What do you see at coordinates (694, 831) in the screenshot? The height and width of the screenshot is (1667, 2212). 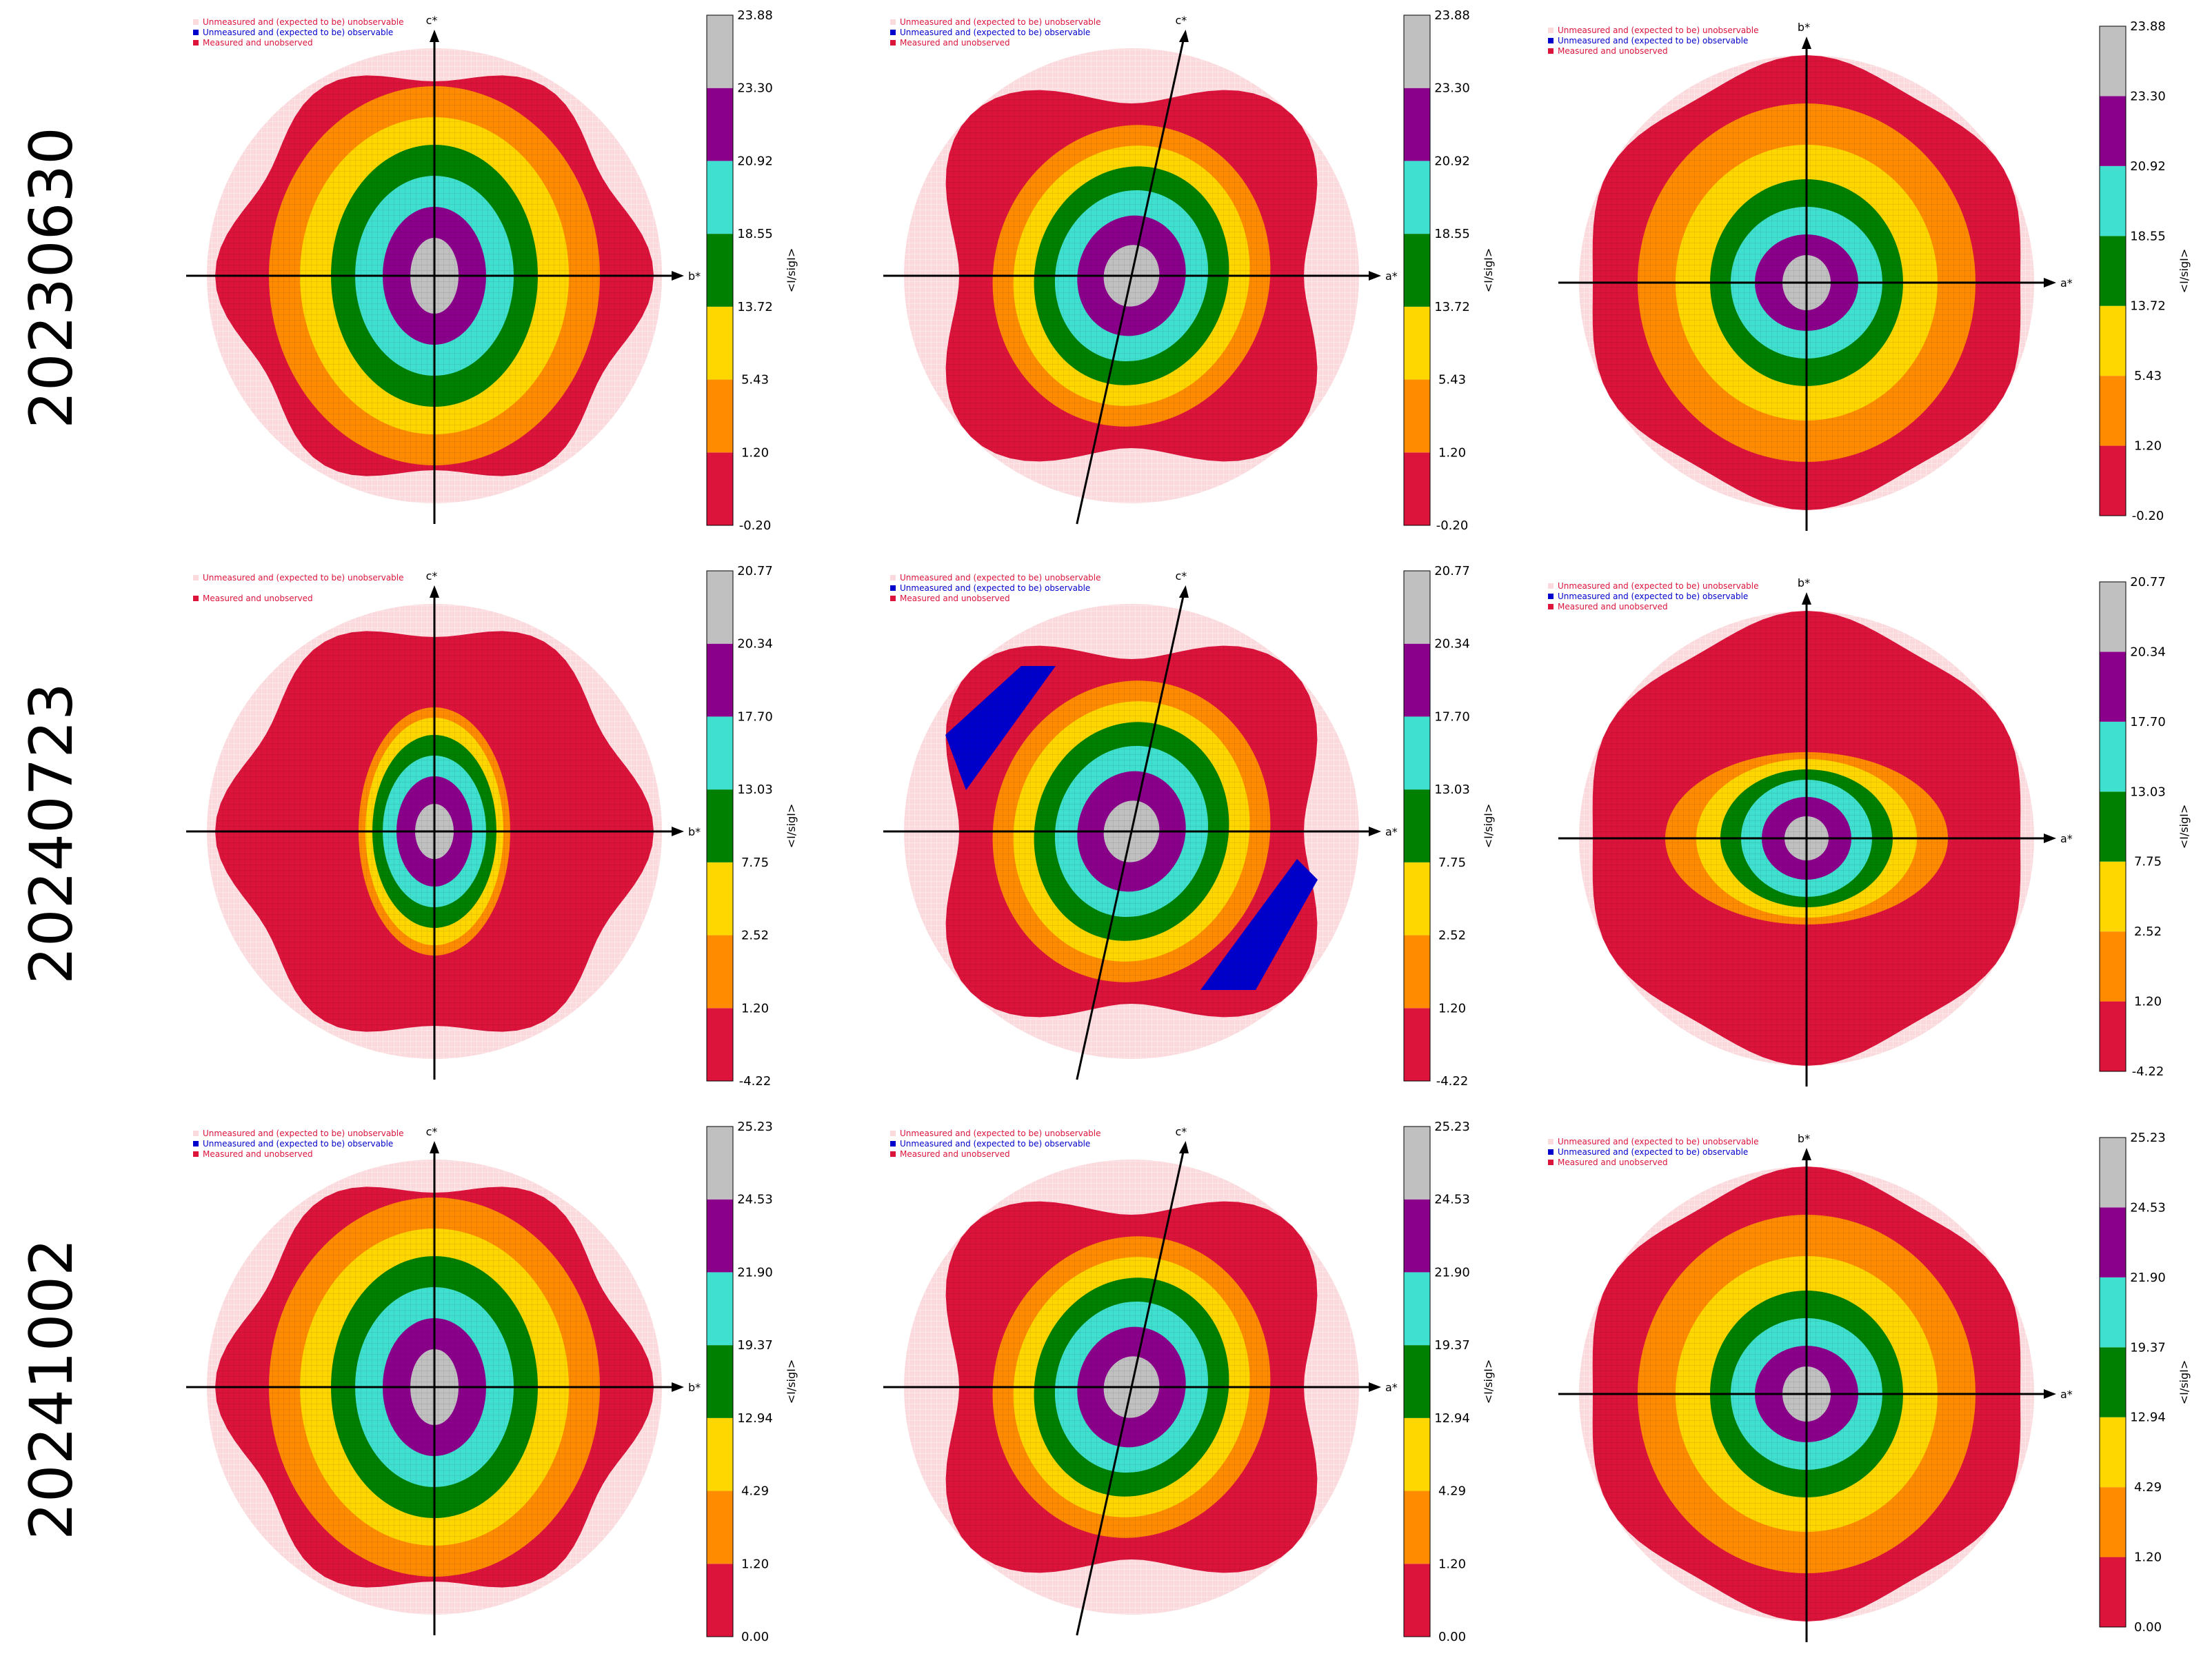 I see `horizontal-axis-label: b*` at bounding box center [694, 831].